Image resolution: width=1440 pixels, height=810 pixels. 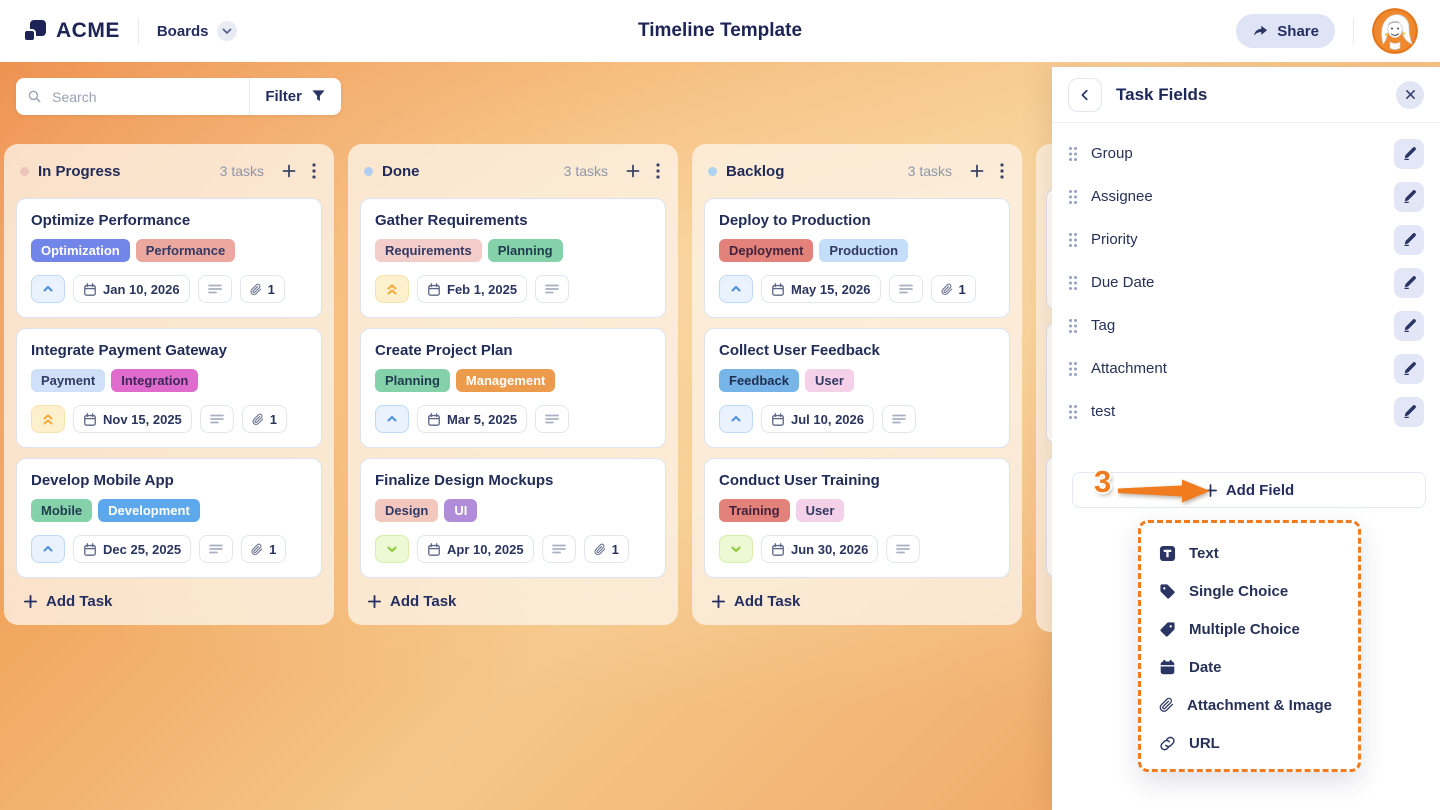 I want to click on page-title: Timeline Template, so click(x=720, y=30).